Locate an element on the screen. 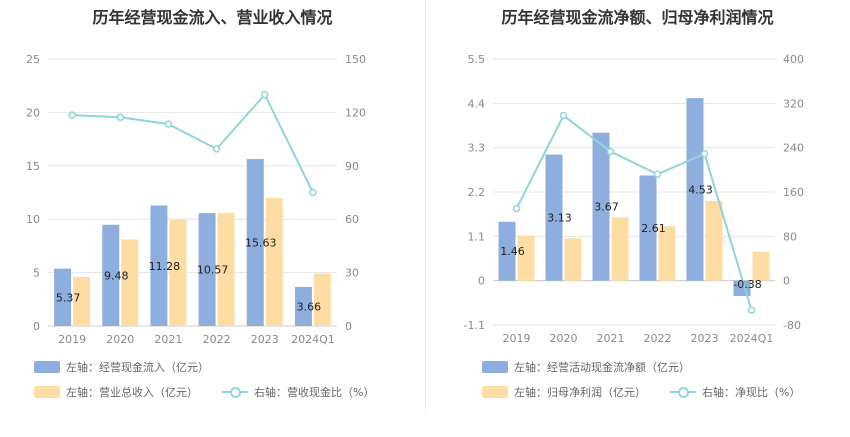 This screenshot has height=437, width=850. legend-label: 左轴：营业总收入（亿元） is located at coordinates (132, 392).